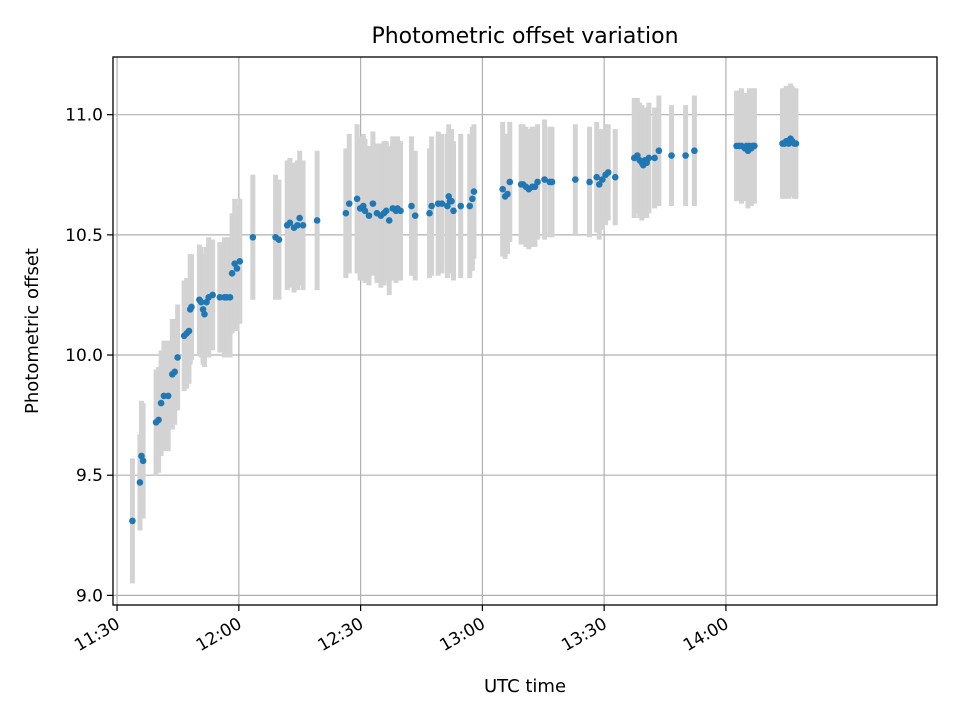 This screenshot has height=720, width=960. Describe the element at coordinates (32, 331) in the screenshot. I see `y-axis-label: Photometric offset` at that location.